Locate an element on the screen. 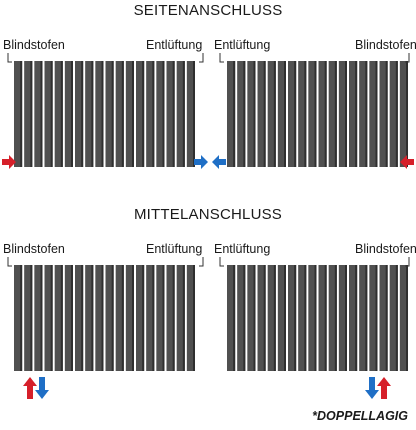 The width and height of the screenshot is (416, 430). title-seitenanschluss: SEITENANSCHLUSS is located at coordinates (208, 10).